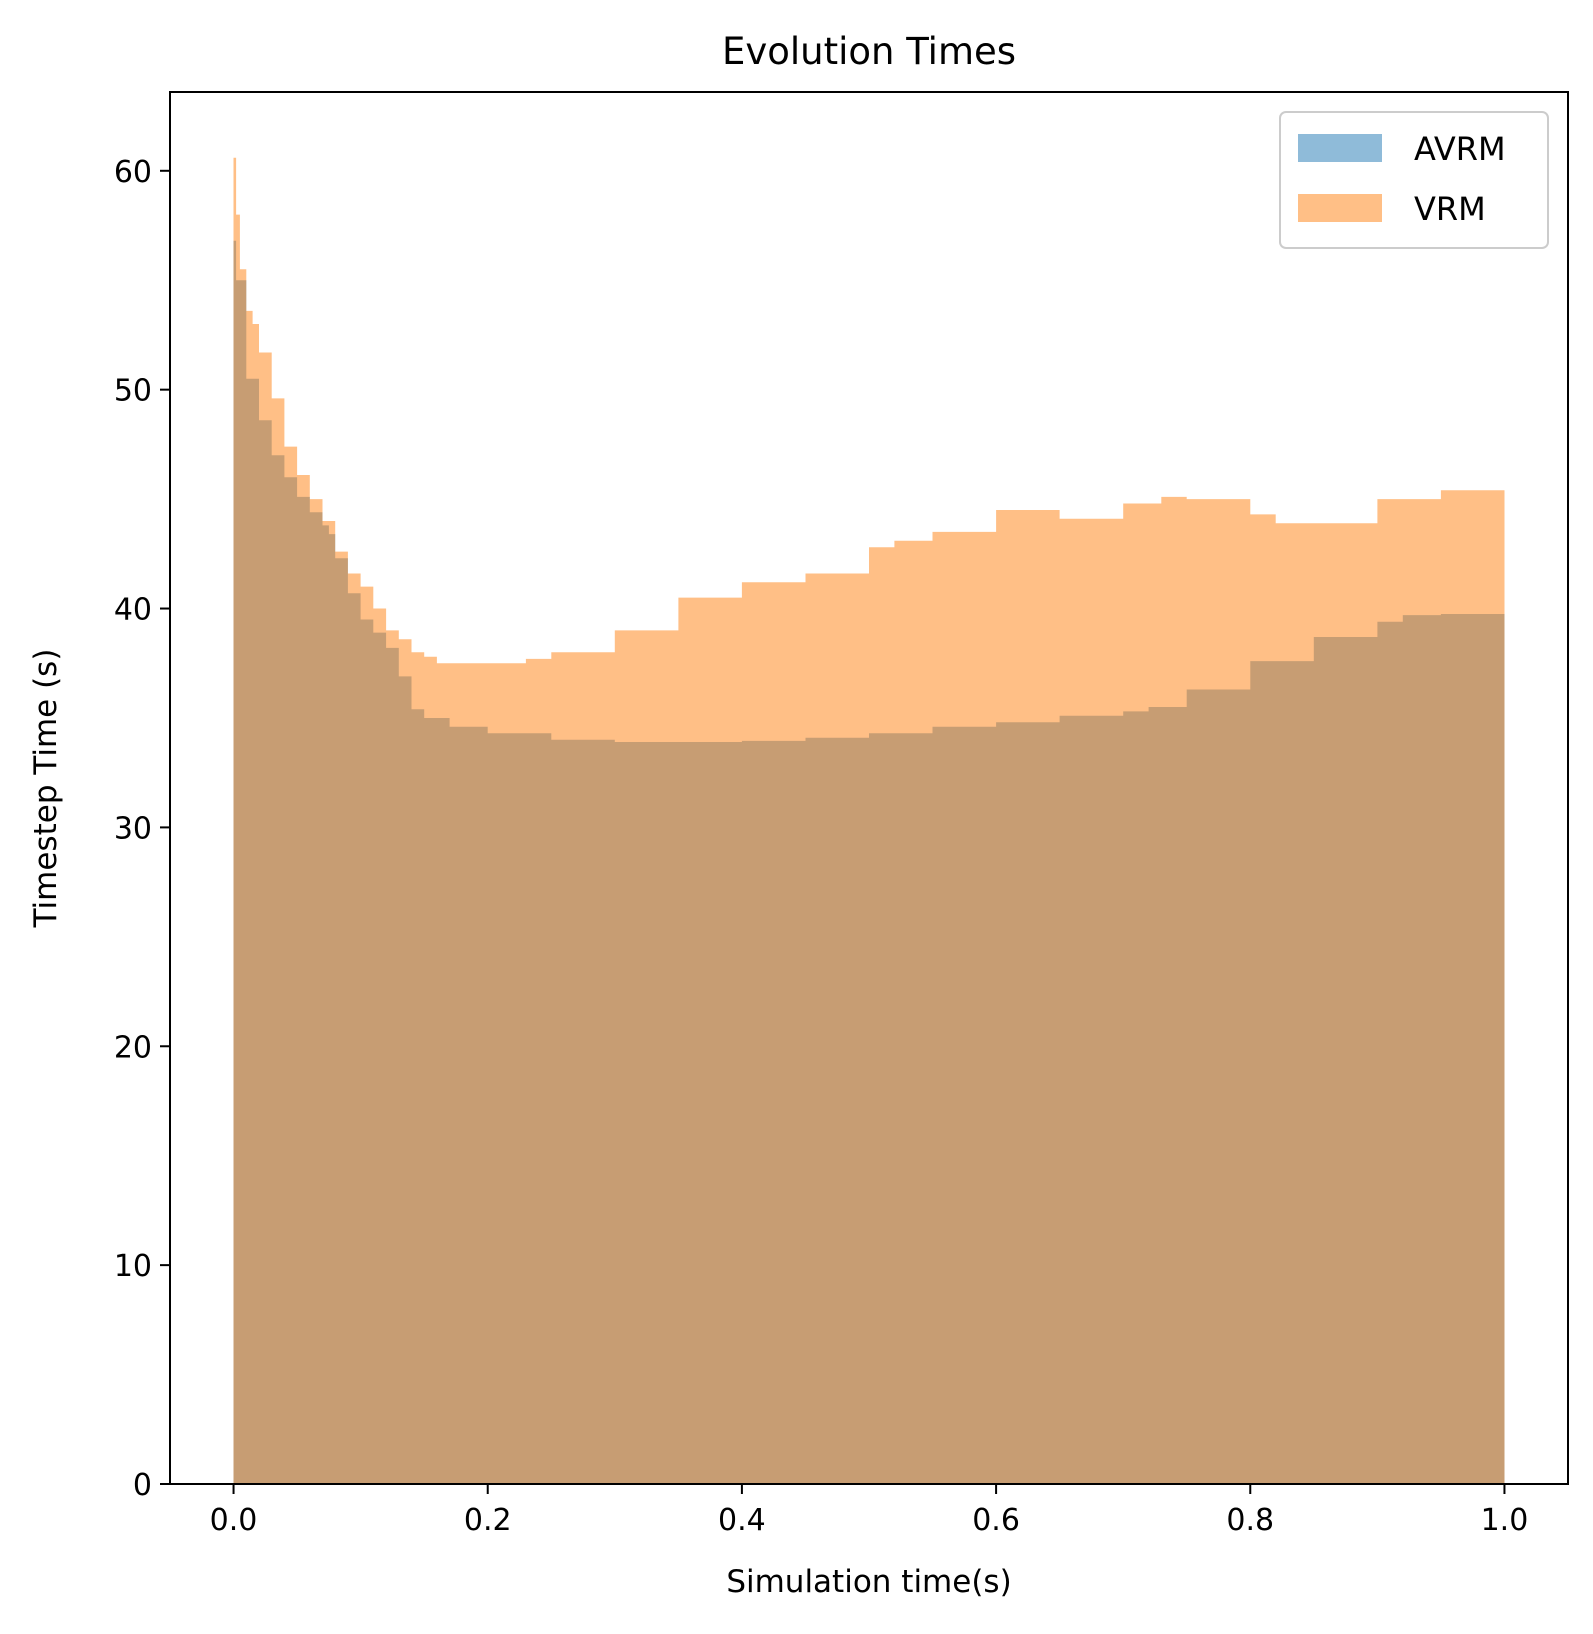  Describe the element at coordinates (133, 391) in the screenshot. I see `y-tick-label: 50` at that location.